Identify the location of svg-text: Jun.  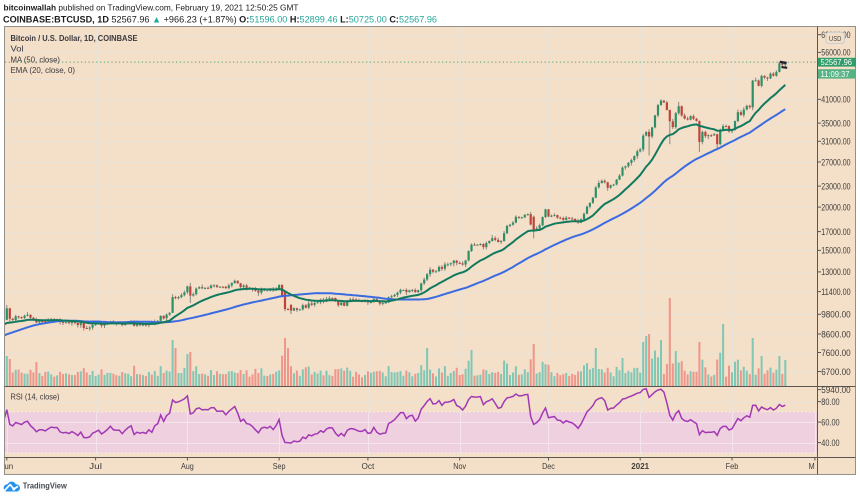
(6, 466).